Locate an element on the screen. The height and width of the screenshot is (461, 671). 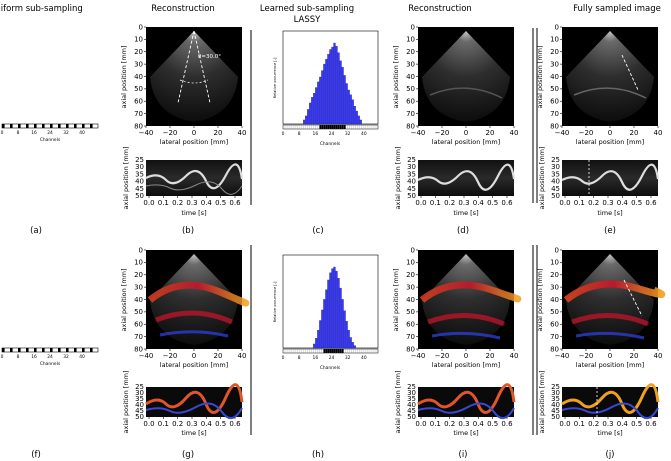
time-label-g: time [s] is located at coordinates (193, 433).